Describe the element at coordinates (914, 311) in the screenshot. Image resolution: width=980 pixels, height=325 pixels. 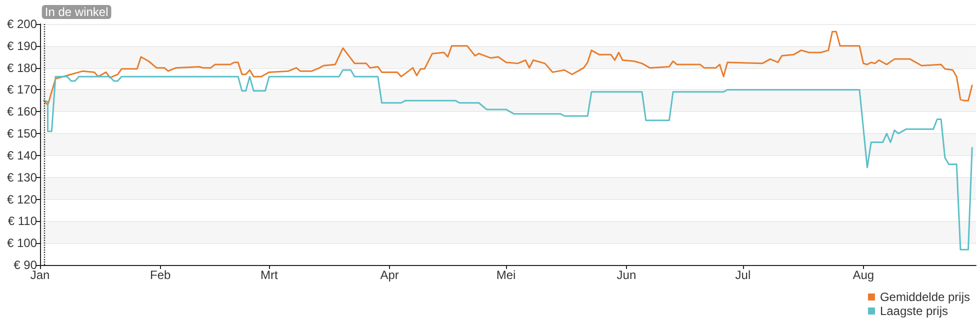
I see `legend-label: Laagste prijs` at that location.